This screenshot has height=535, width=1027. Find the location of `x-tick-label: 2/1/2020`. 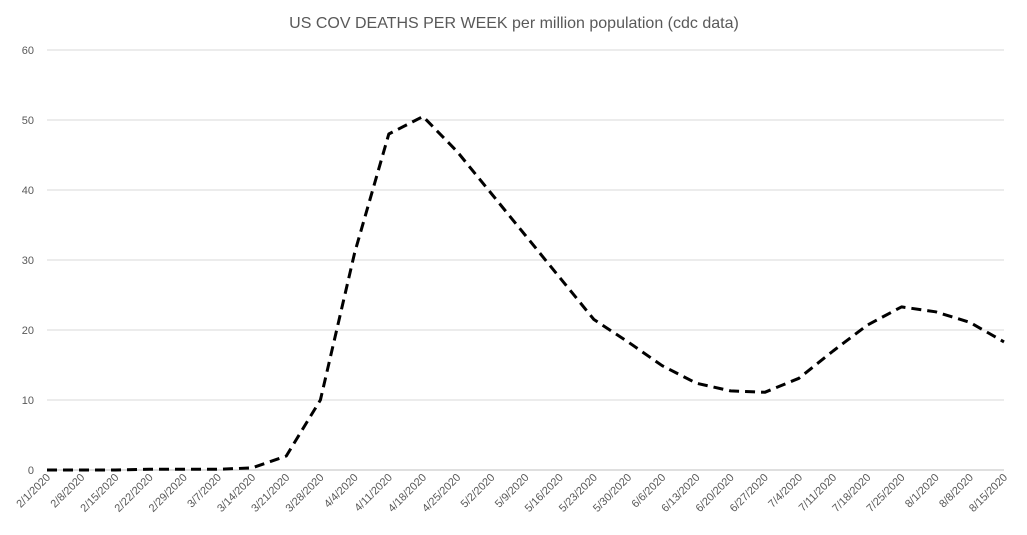

x-tick-label: 2/1/2020 is located at coordinates (33, 491).